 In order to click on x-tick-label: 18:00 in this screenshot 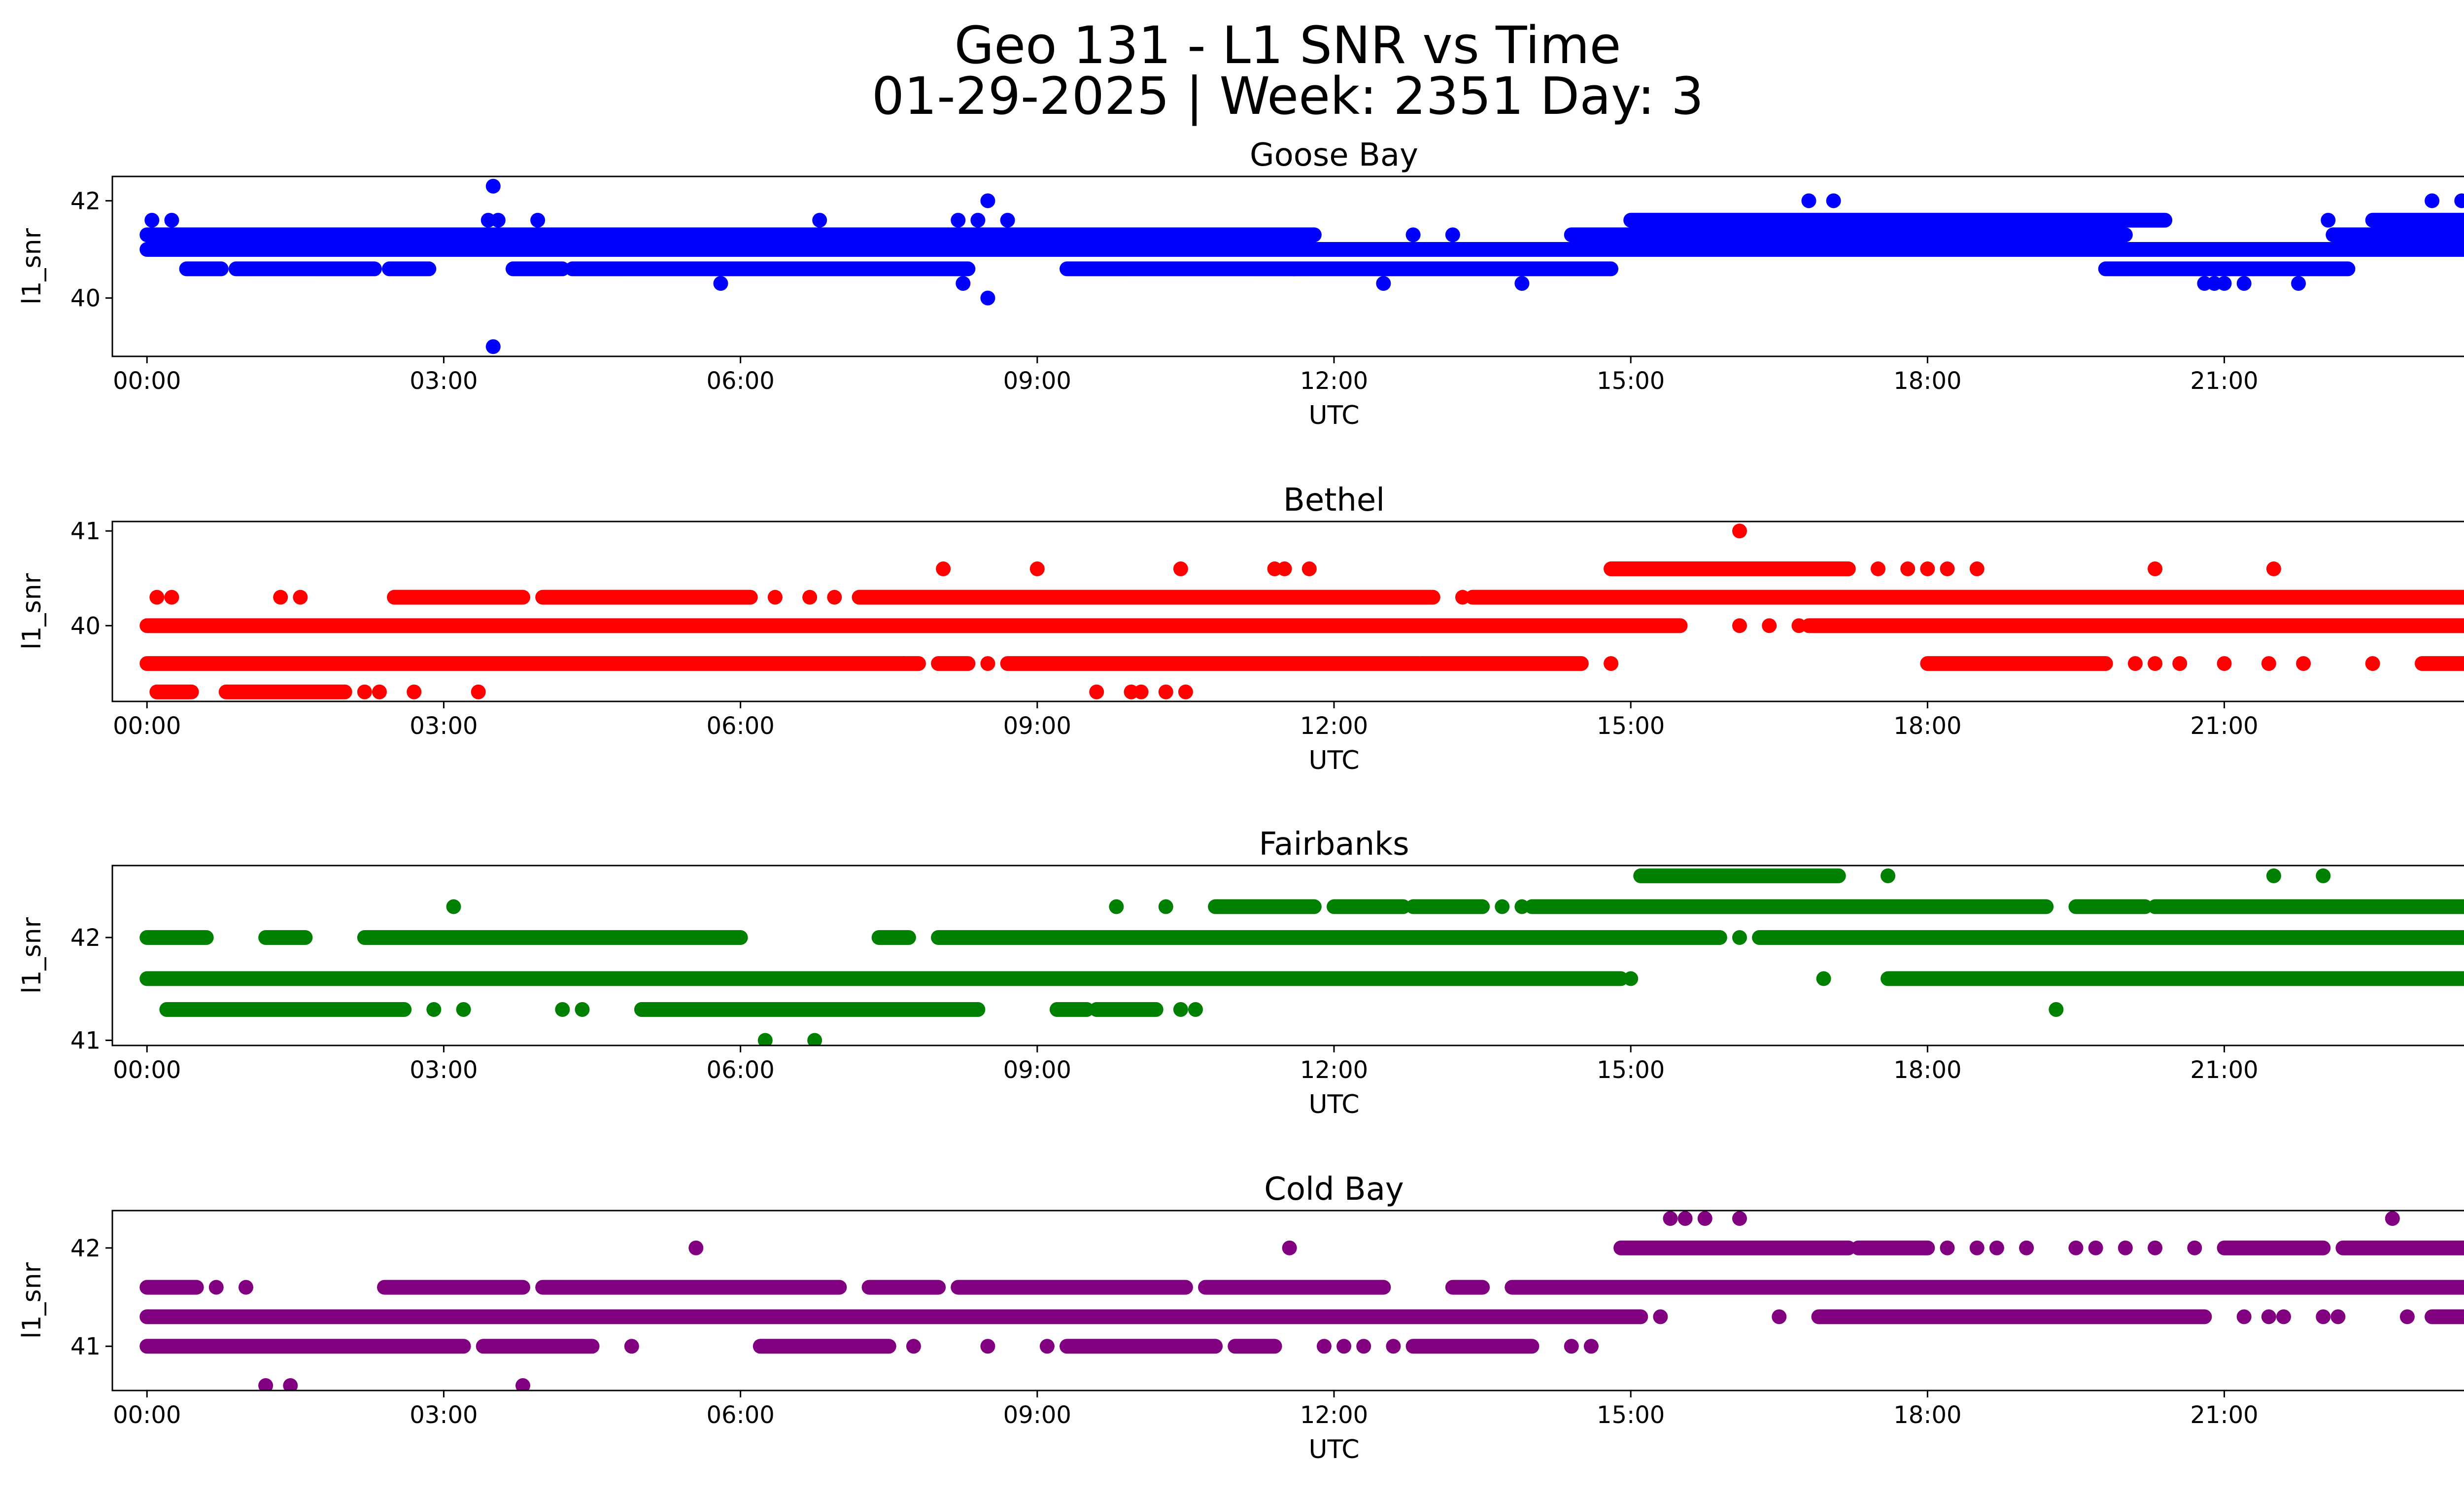, I will do `click(1927, 1415)`.